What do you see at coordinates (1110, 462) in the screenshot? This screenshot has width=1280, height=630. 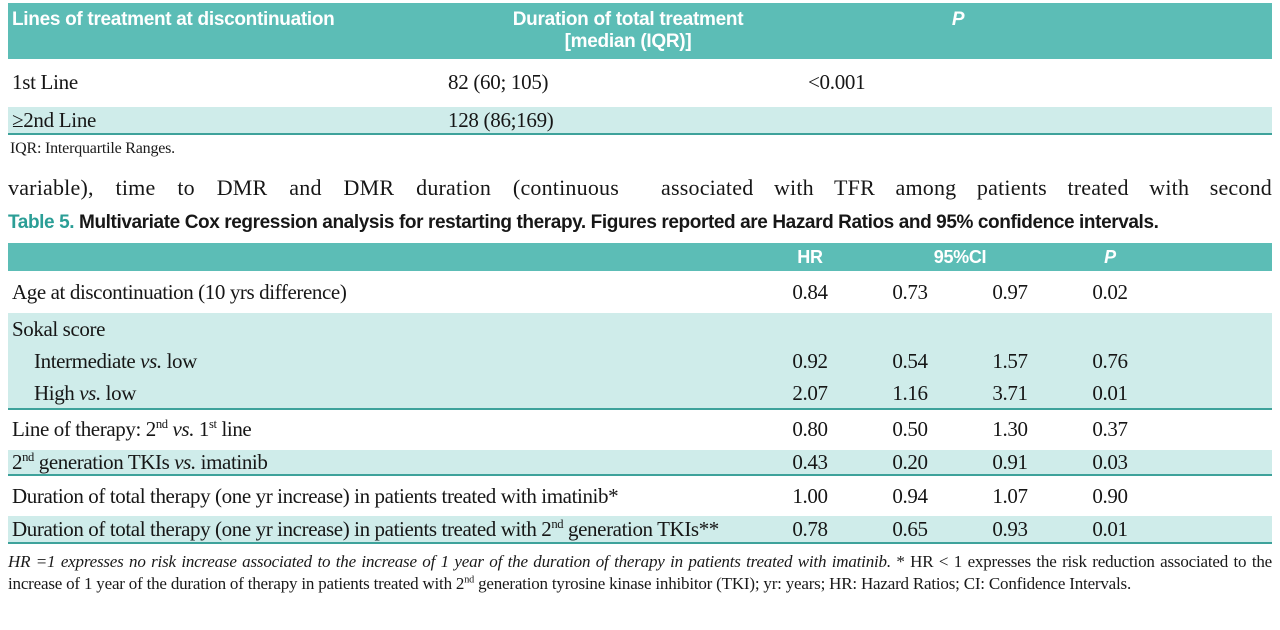 I see `p-value: 0.03` at bounding box center [1110, 462].